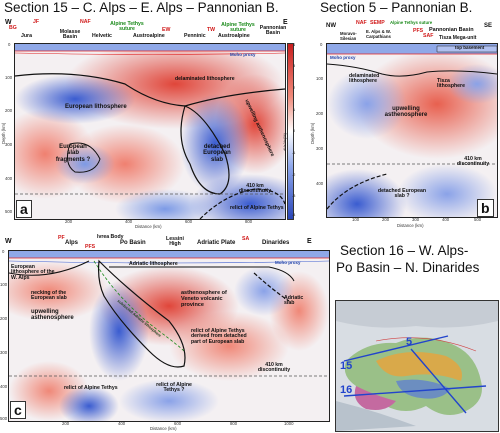 The width and height of the screenshot is (500, 433). What do you see at coordinates (402, 194) in the screenshot?
I see `b-detached: detached European slab ?` at bounding box center [402, 194].